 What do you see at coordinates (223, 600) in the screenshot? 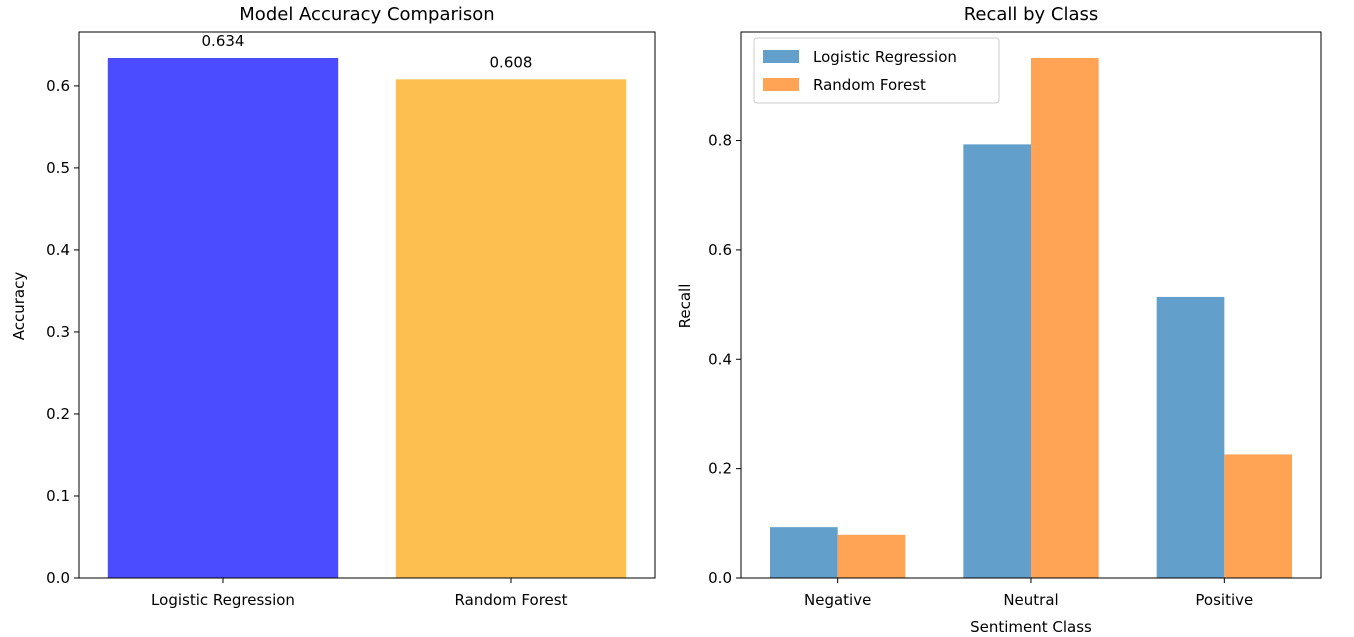
I see `x-tick-label: Logistic Regression` at bounding box center [223, 600].